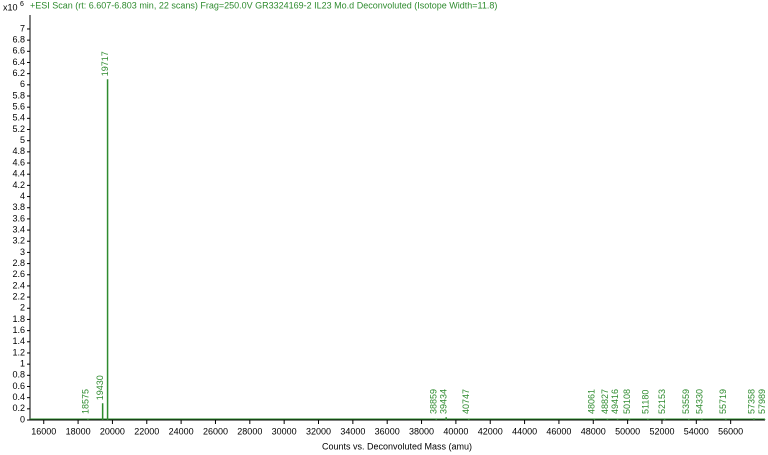 The image size is (768, 455). Describe the element at coordinates (18, 174) in the screenshot. I see `y-tick-label: 4.4` at that location.